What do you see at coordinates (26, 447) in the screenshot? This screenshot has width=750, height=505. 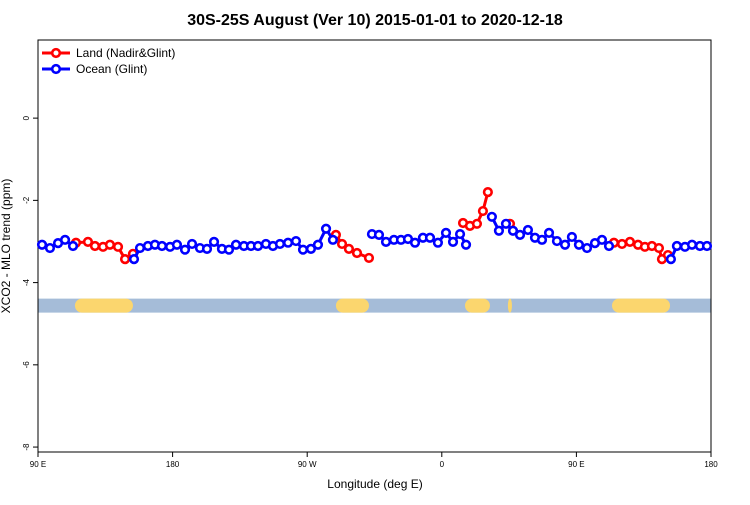 I see `y-tick-label: -8` at bounding box center [26, 447].